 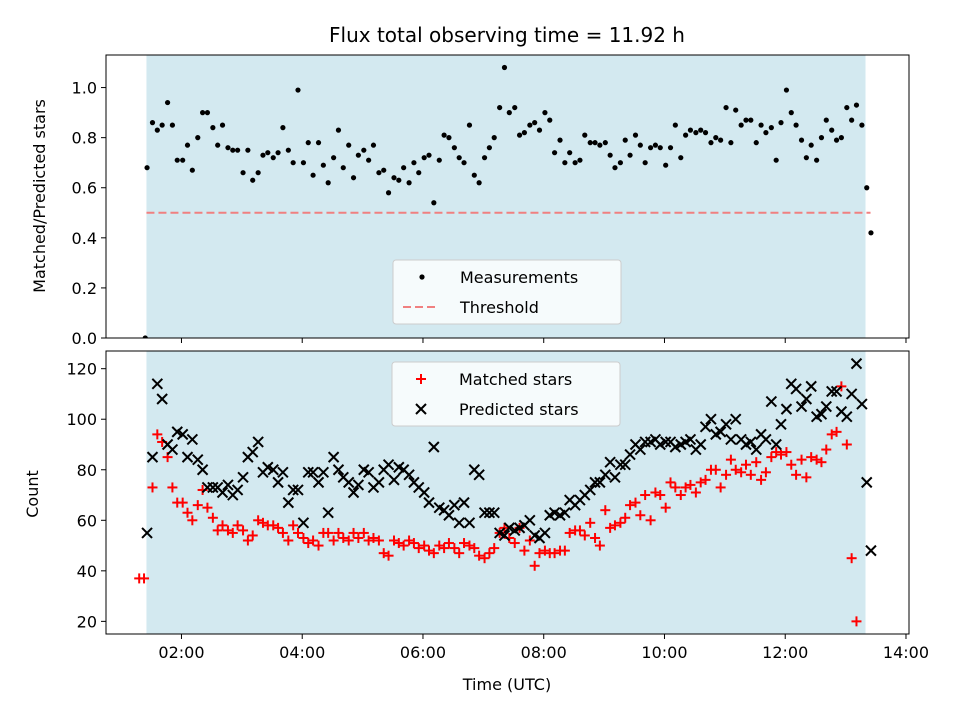 What do you see at coordinates (544, 652) in the screenshot?
I see `x-tick-label: 08:00` at bounding box center [544, 652].